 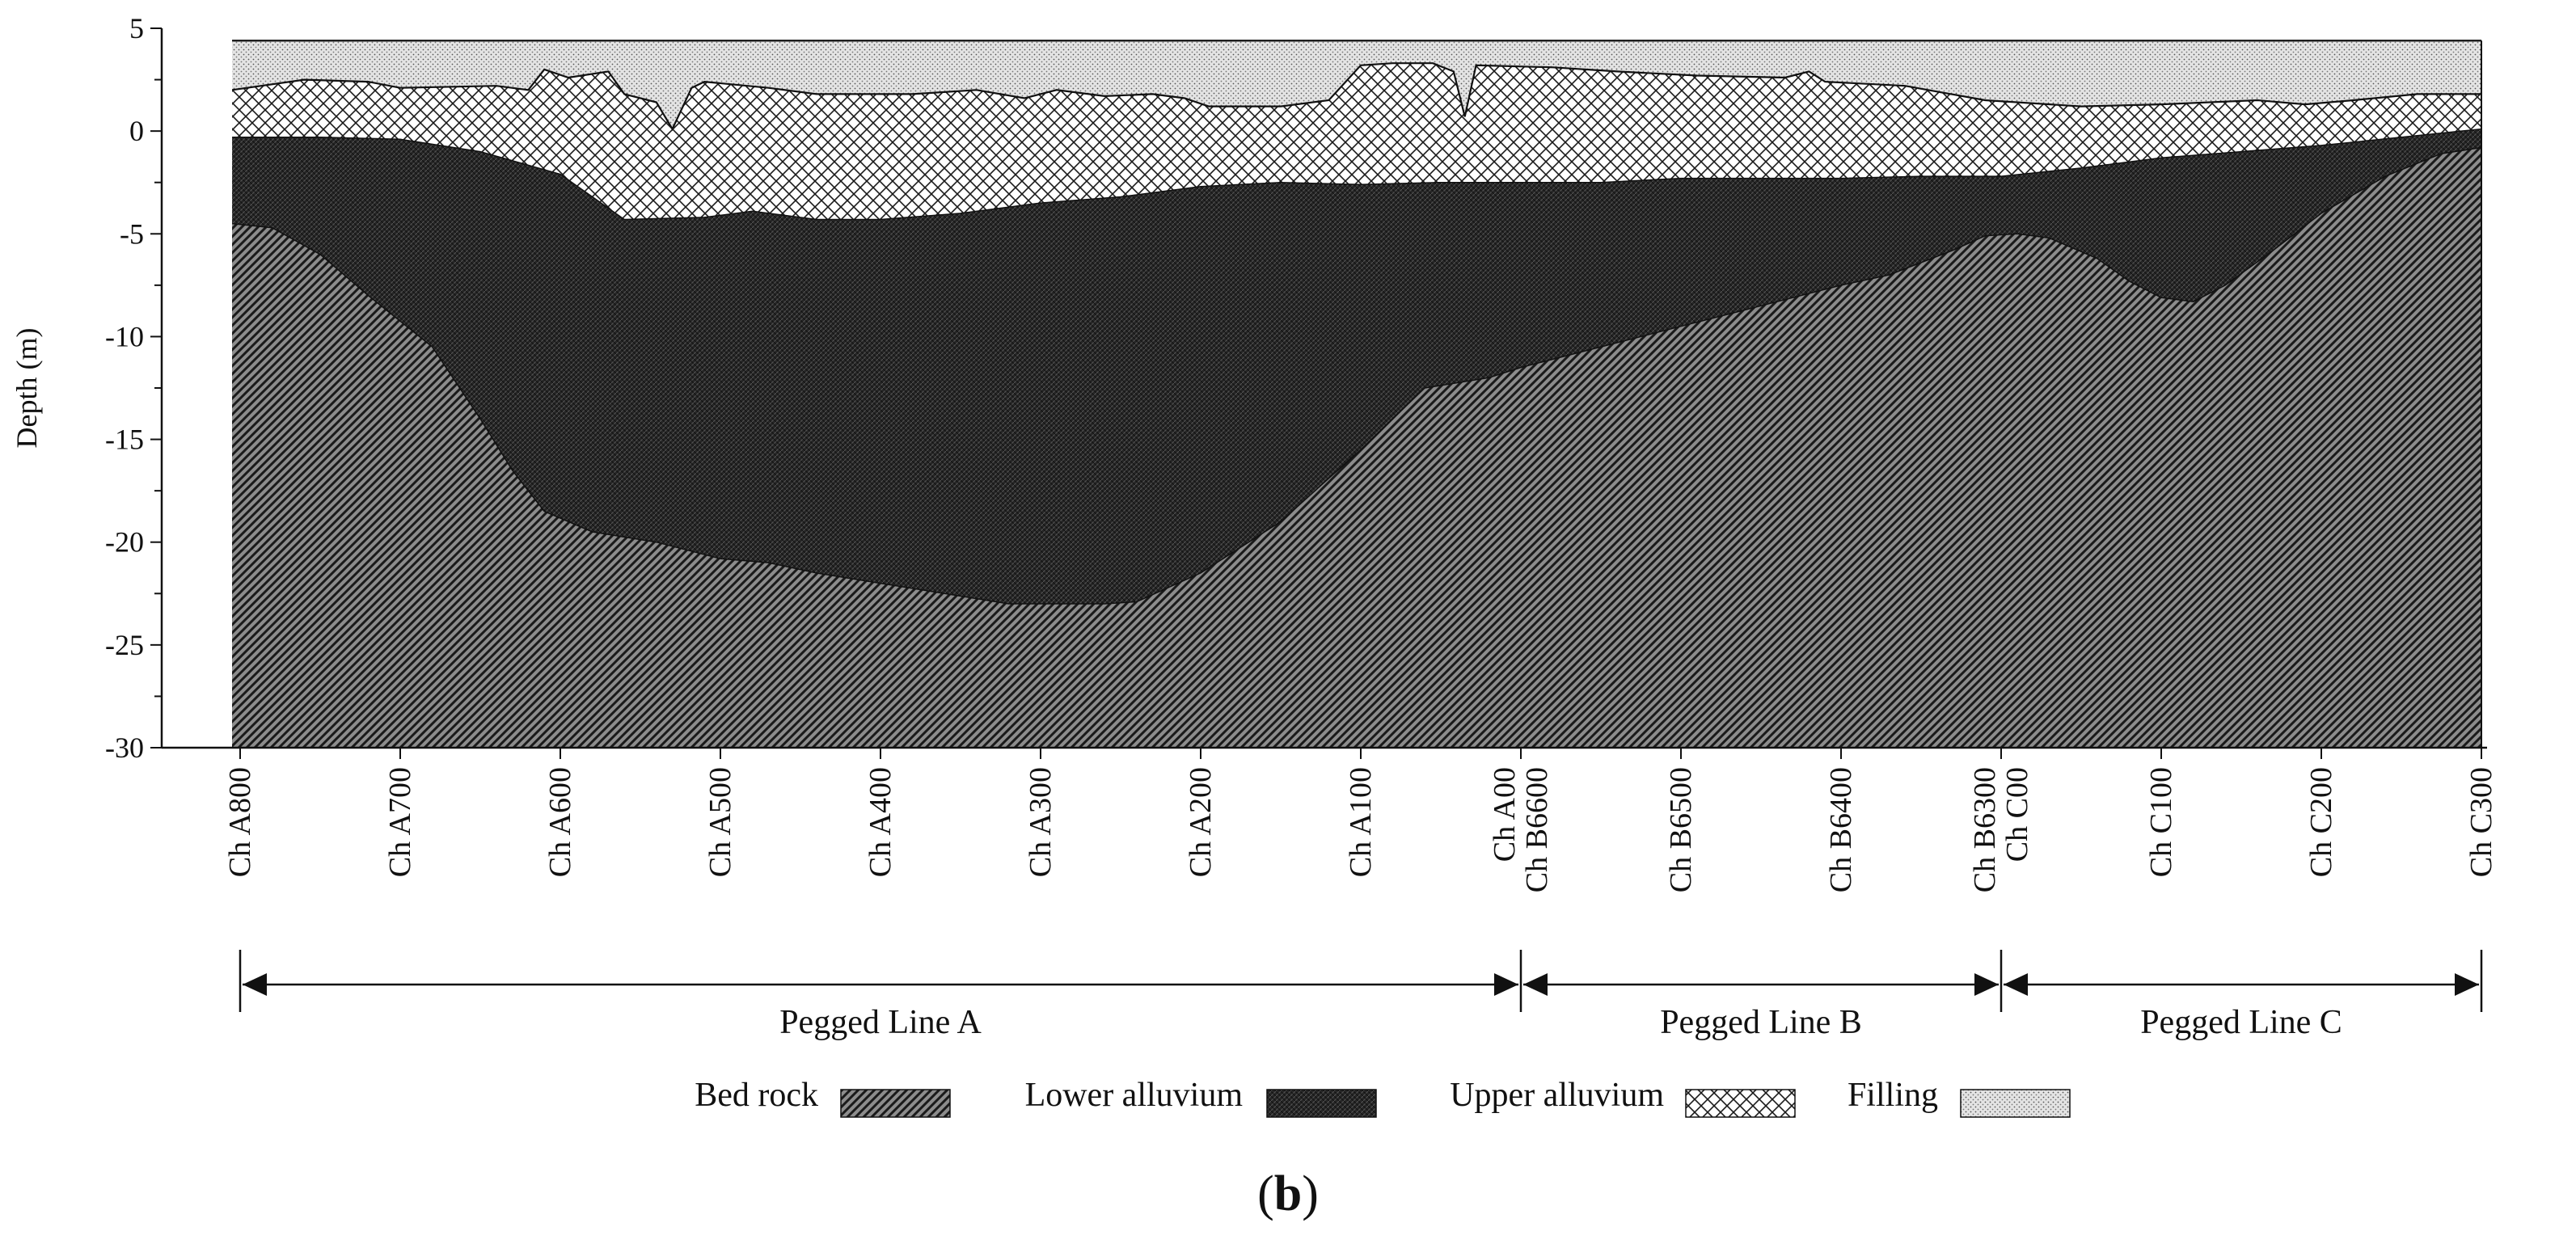 I want to click on legend-label: Lower alluvium, so click(x=1134, y=1095).